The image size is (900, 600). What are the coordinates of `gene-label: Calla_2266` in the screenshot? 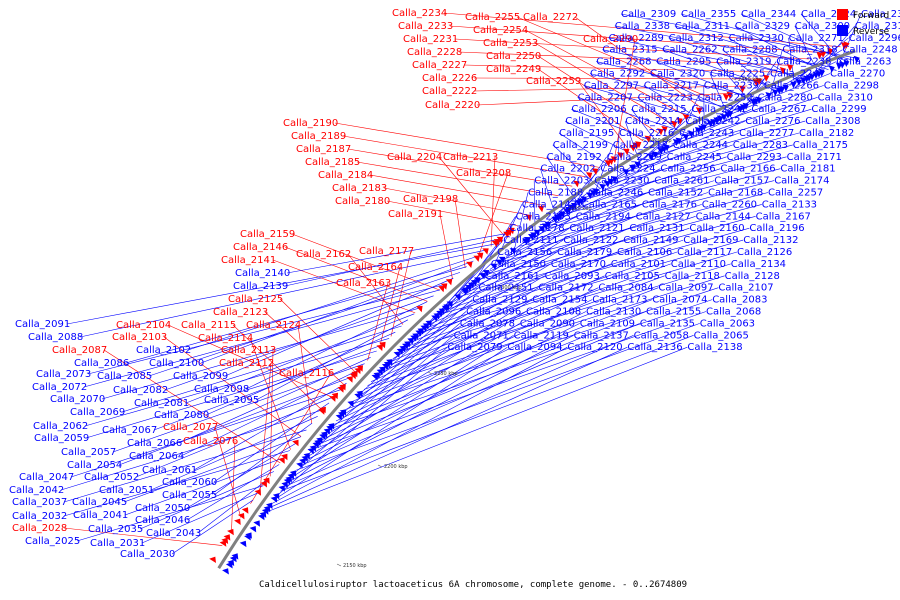 It's located at (791, 85).